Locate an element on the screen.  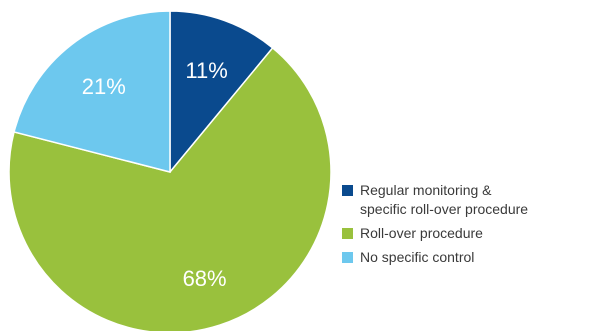
pie-slice-no-specific-control is located at coordinates (92, 91).